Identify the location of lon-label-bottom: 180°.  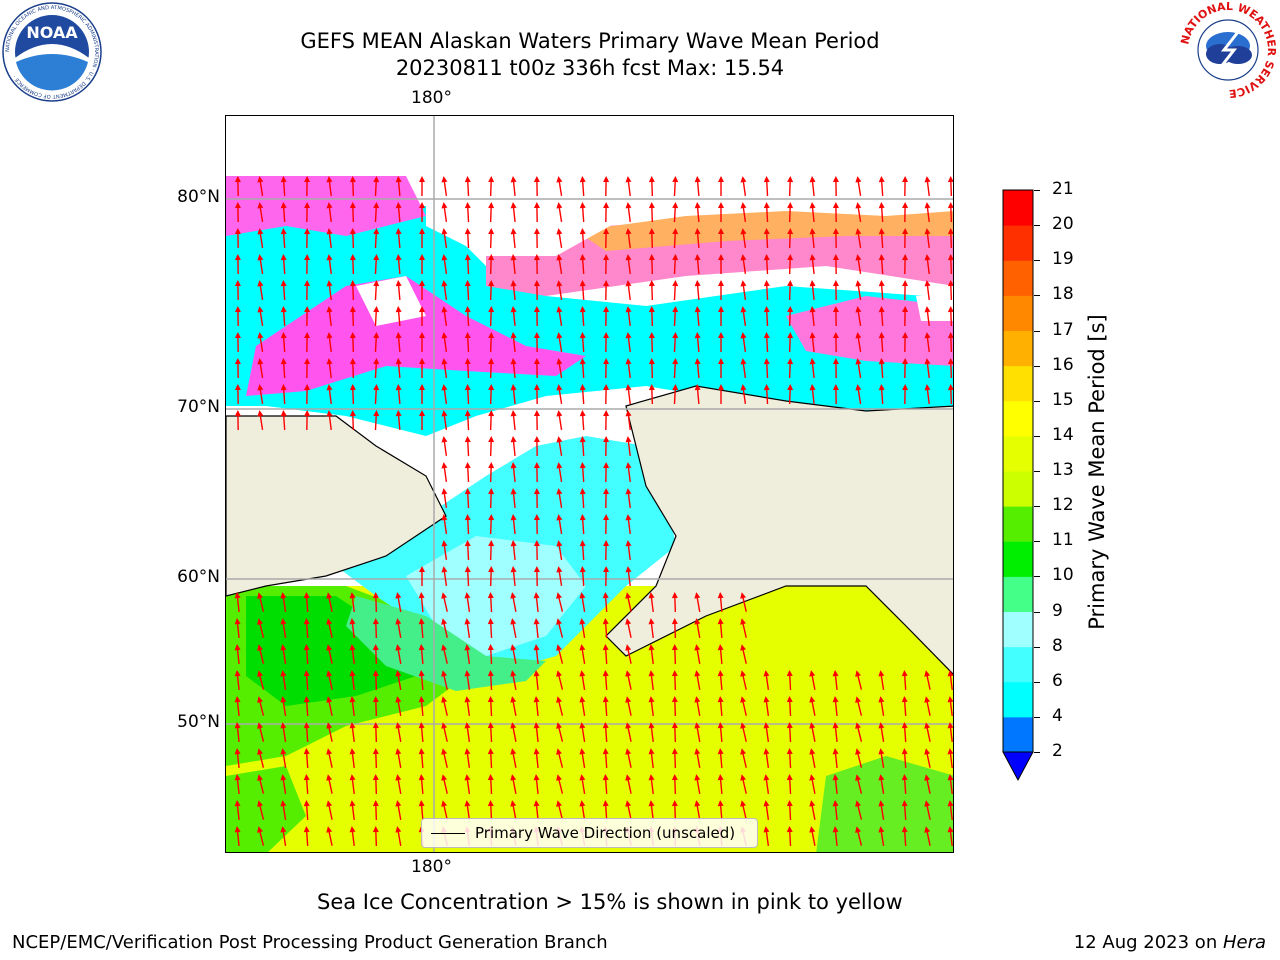
(431, 867).